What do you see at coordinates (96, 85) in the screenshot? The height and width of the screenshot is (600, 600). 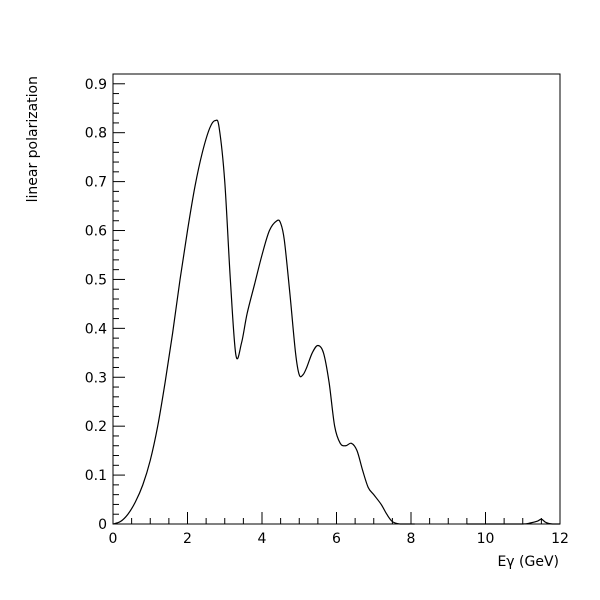 I see `y-tick-label: 0.9` at bounding box center [96, 85].